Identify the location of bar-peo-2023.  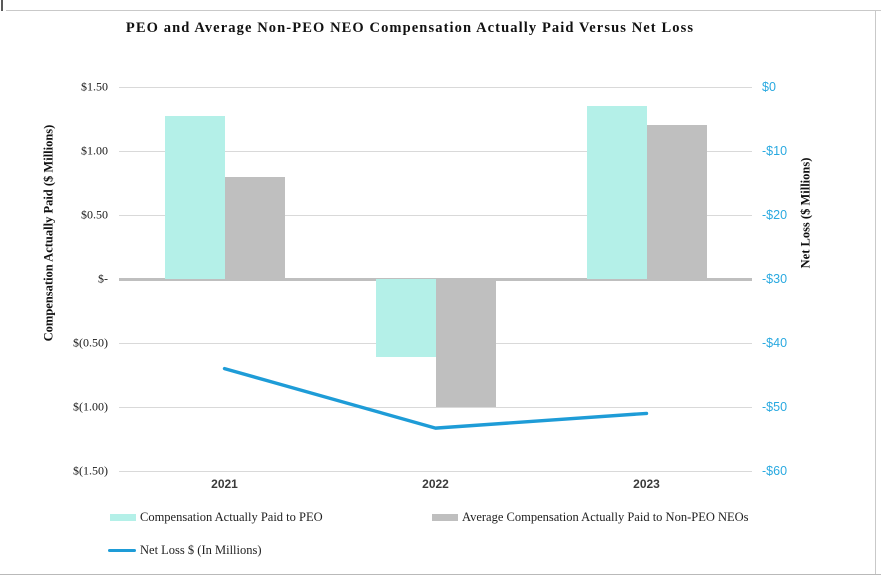
(616, 192).